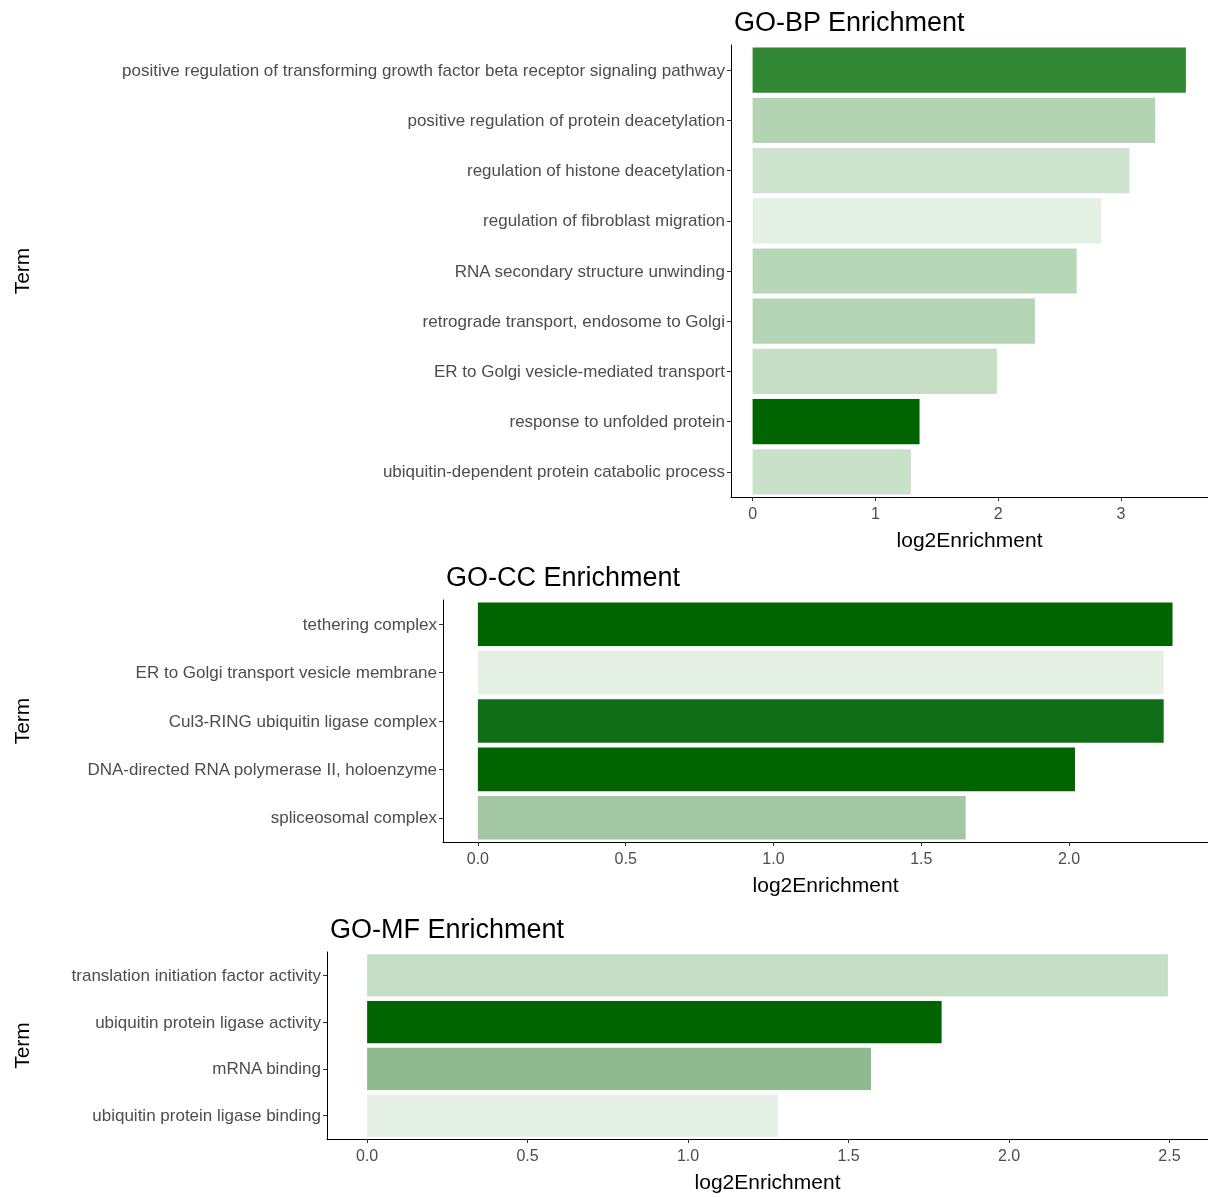 This screenshot has width=1208, height=1197. What do you see at coordinates (553, 472) in the screenshot?
I see `y-tick-label: ubiquitin-dependent protein catabolic process` at bounding box center [553, 472].